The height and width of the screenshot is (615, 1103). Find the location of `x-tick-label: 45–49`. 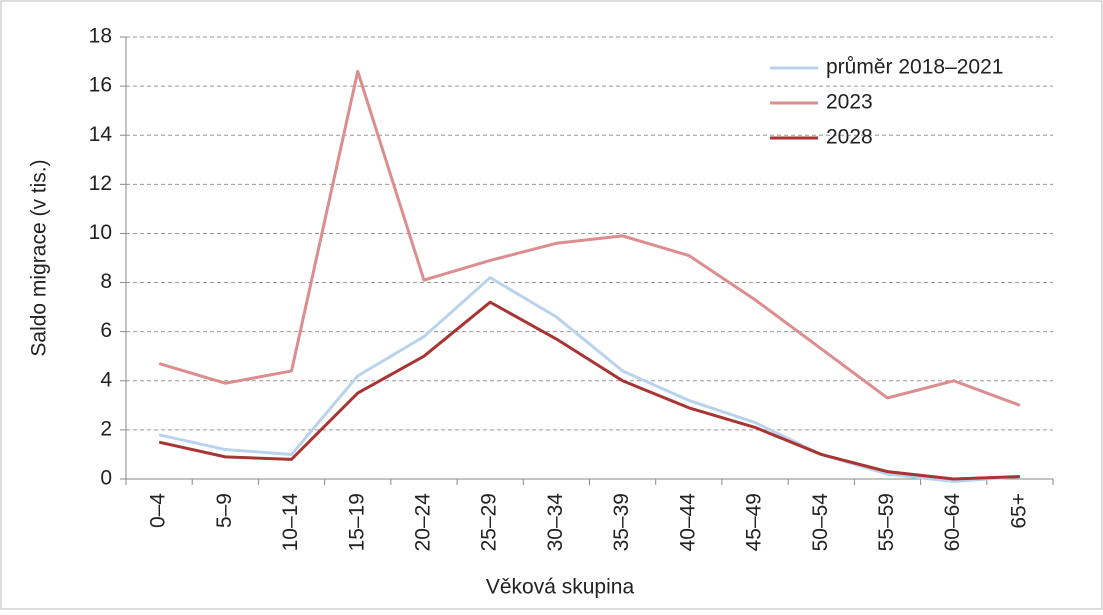

x-tick-label: 45–49 is located at coordinates (754, 522).